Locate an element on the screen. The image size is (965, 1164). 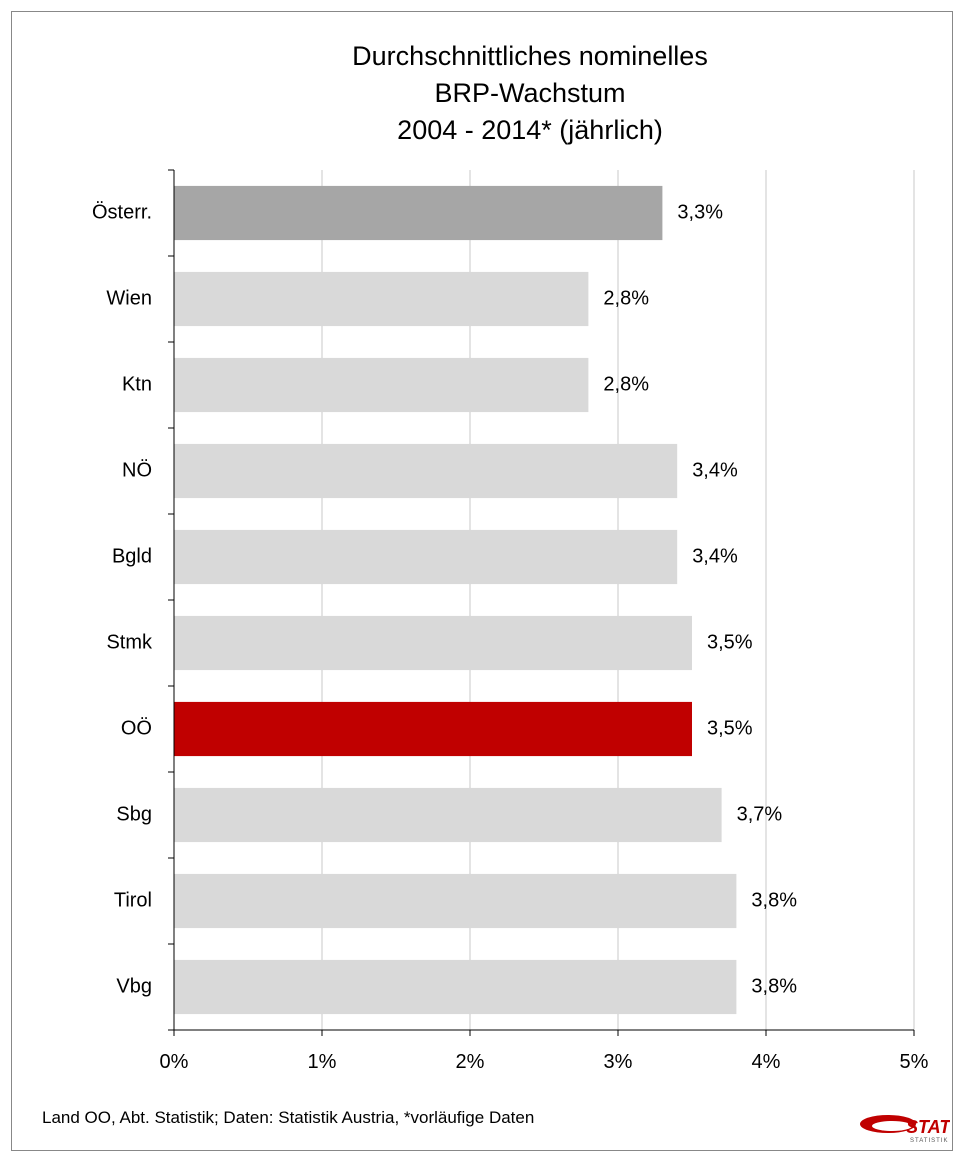
category-label: Ktn is located at coordinates (137, 384).